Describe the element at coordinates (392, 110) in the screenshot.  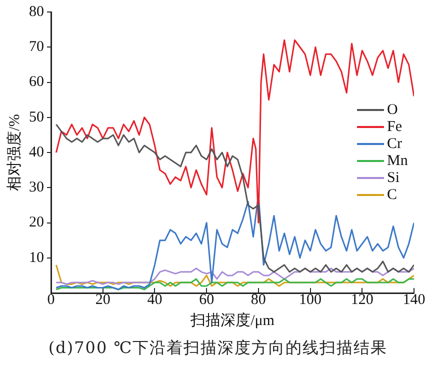
I see `legend-label: O` at that location.